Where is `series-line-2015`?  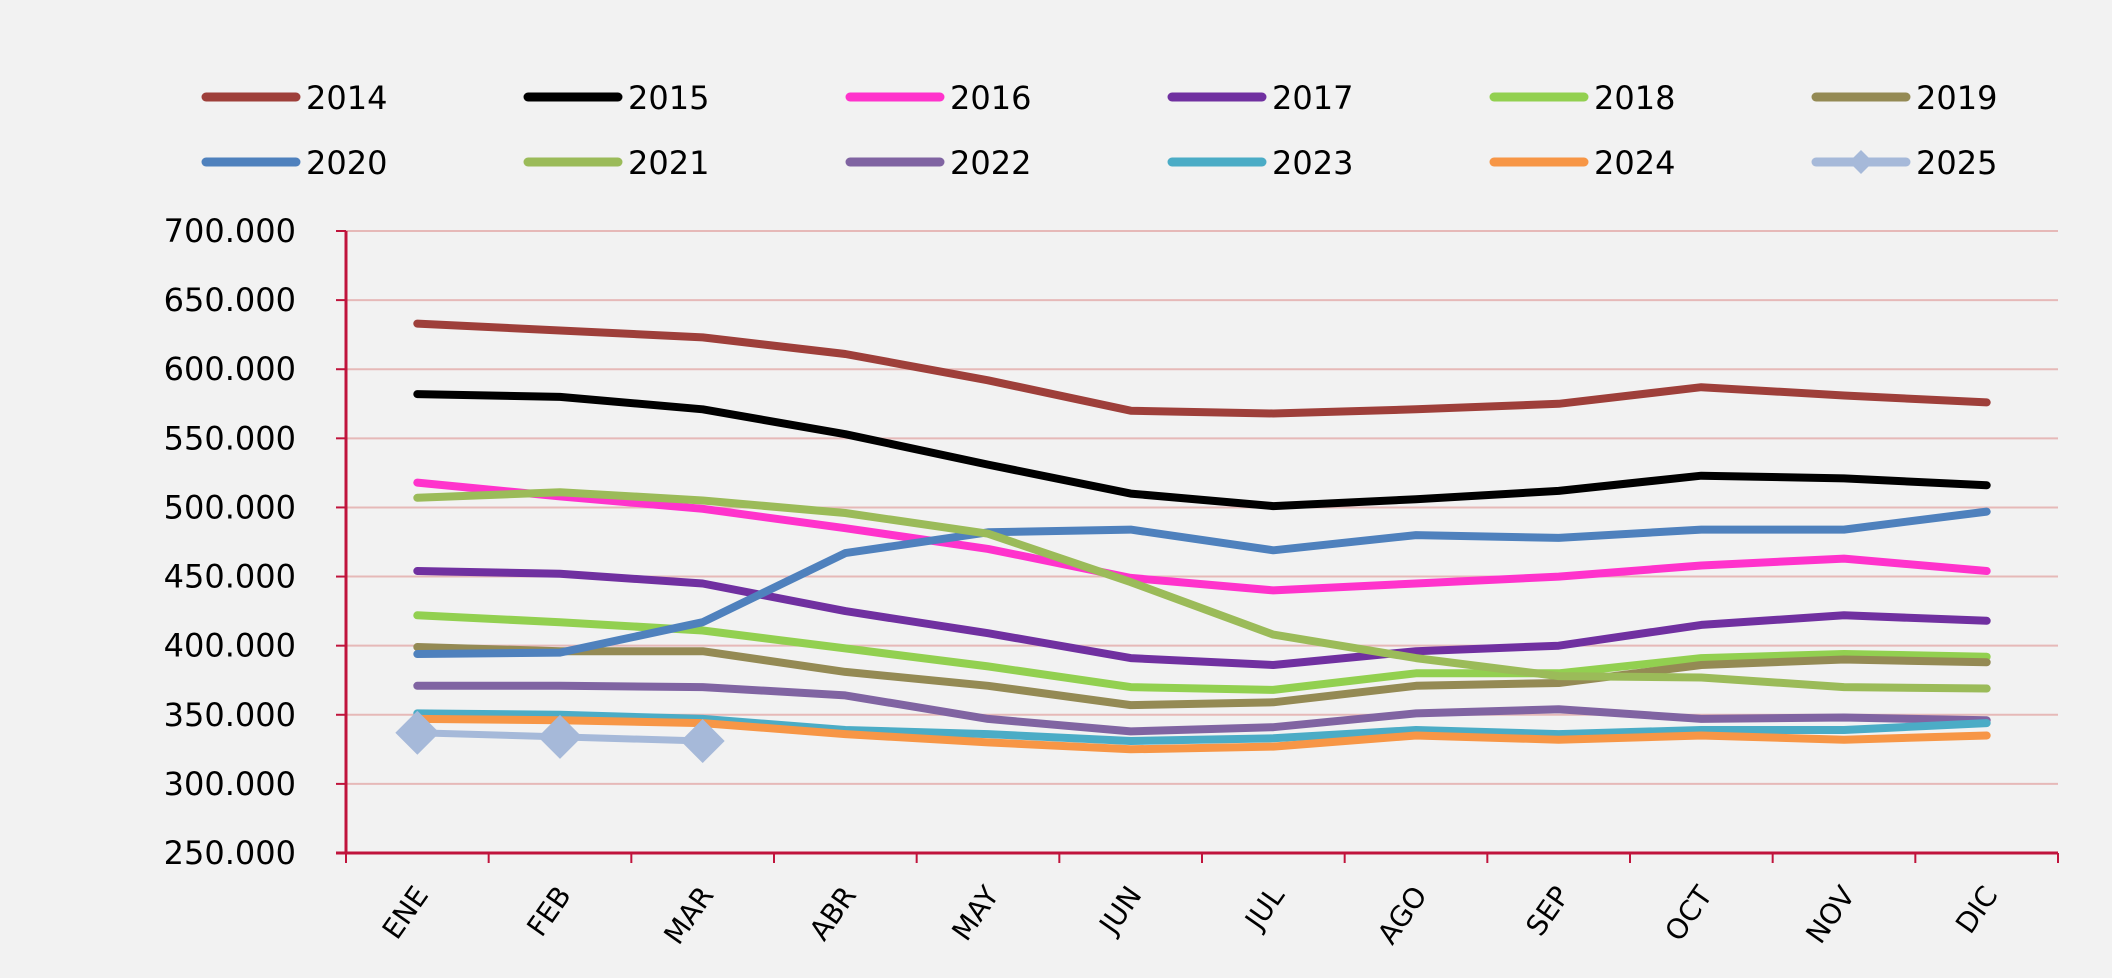
series-line-2015 is located at coordinates (1202, 450).